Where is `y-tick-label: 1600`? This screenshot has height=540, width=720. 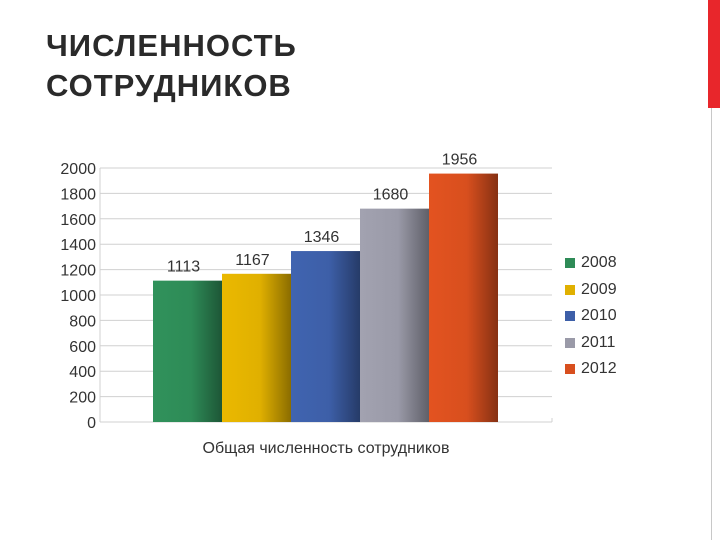 y-tick-label: 1600 is located at coordinates (78, 220).